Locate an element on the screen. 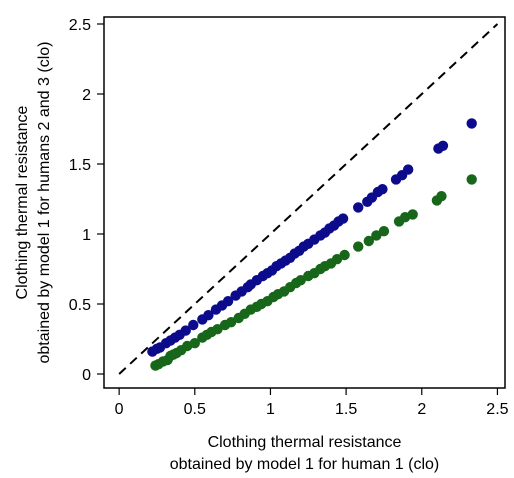 This screenshot has width=514, height=478. x-axis-title-line-2: obtained by model 1 for human 1 (clo) is located at coordinates (304, 464).